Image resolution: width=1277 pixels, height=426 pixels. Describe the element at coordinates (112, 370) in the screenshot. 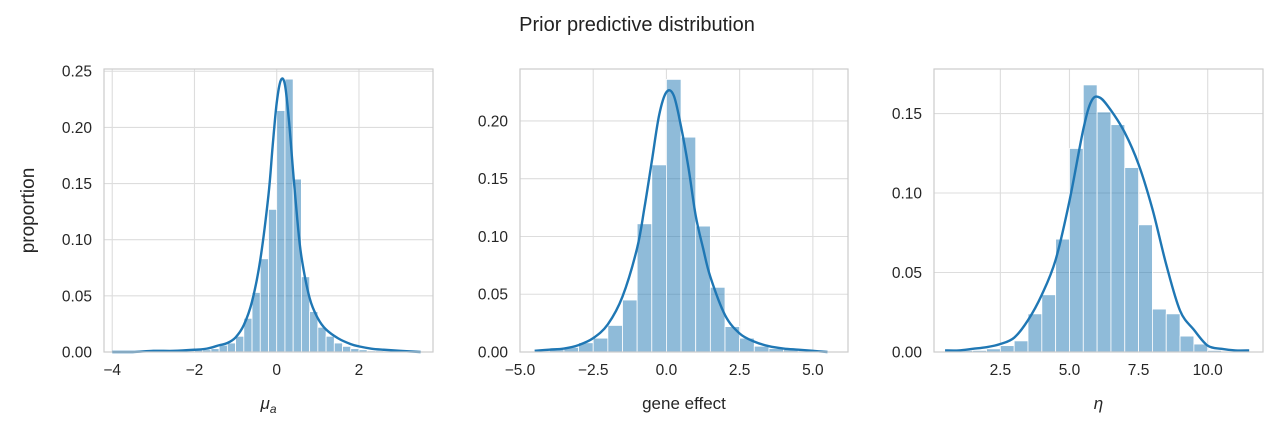

I see `x-tick-label: −4` at that location.